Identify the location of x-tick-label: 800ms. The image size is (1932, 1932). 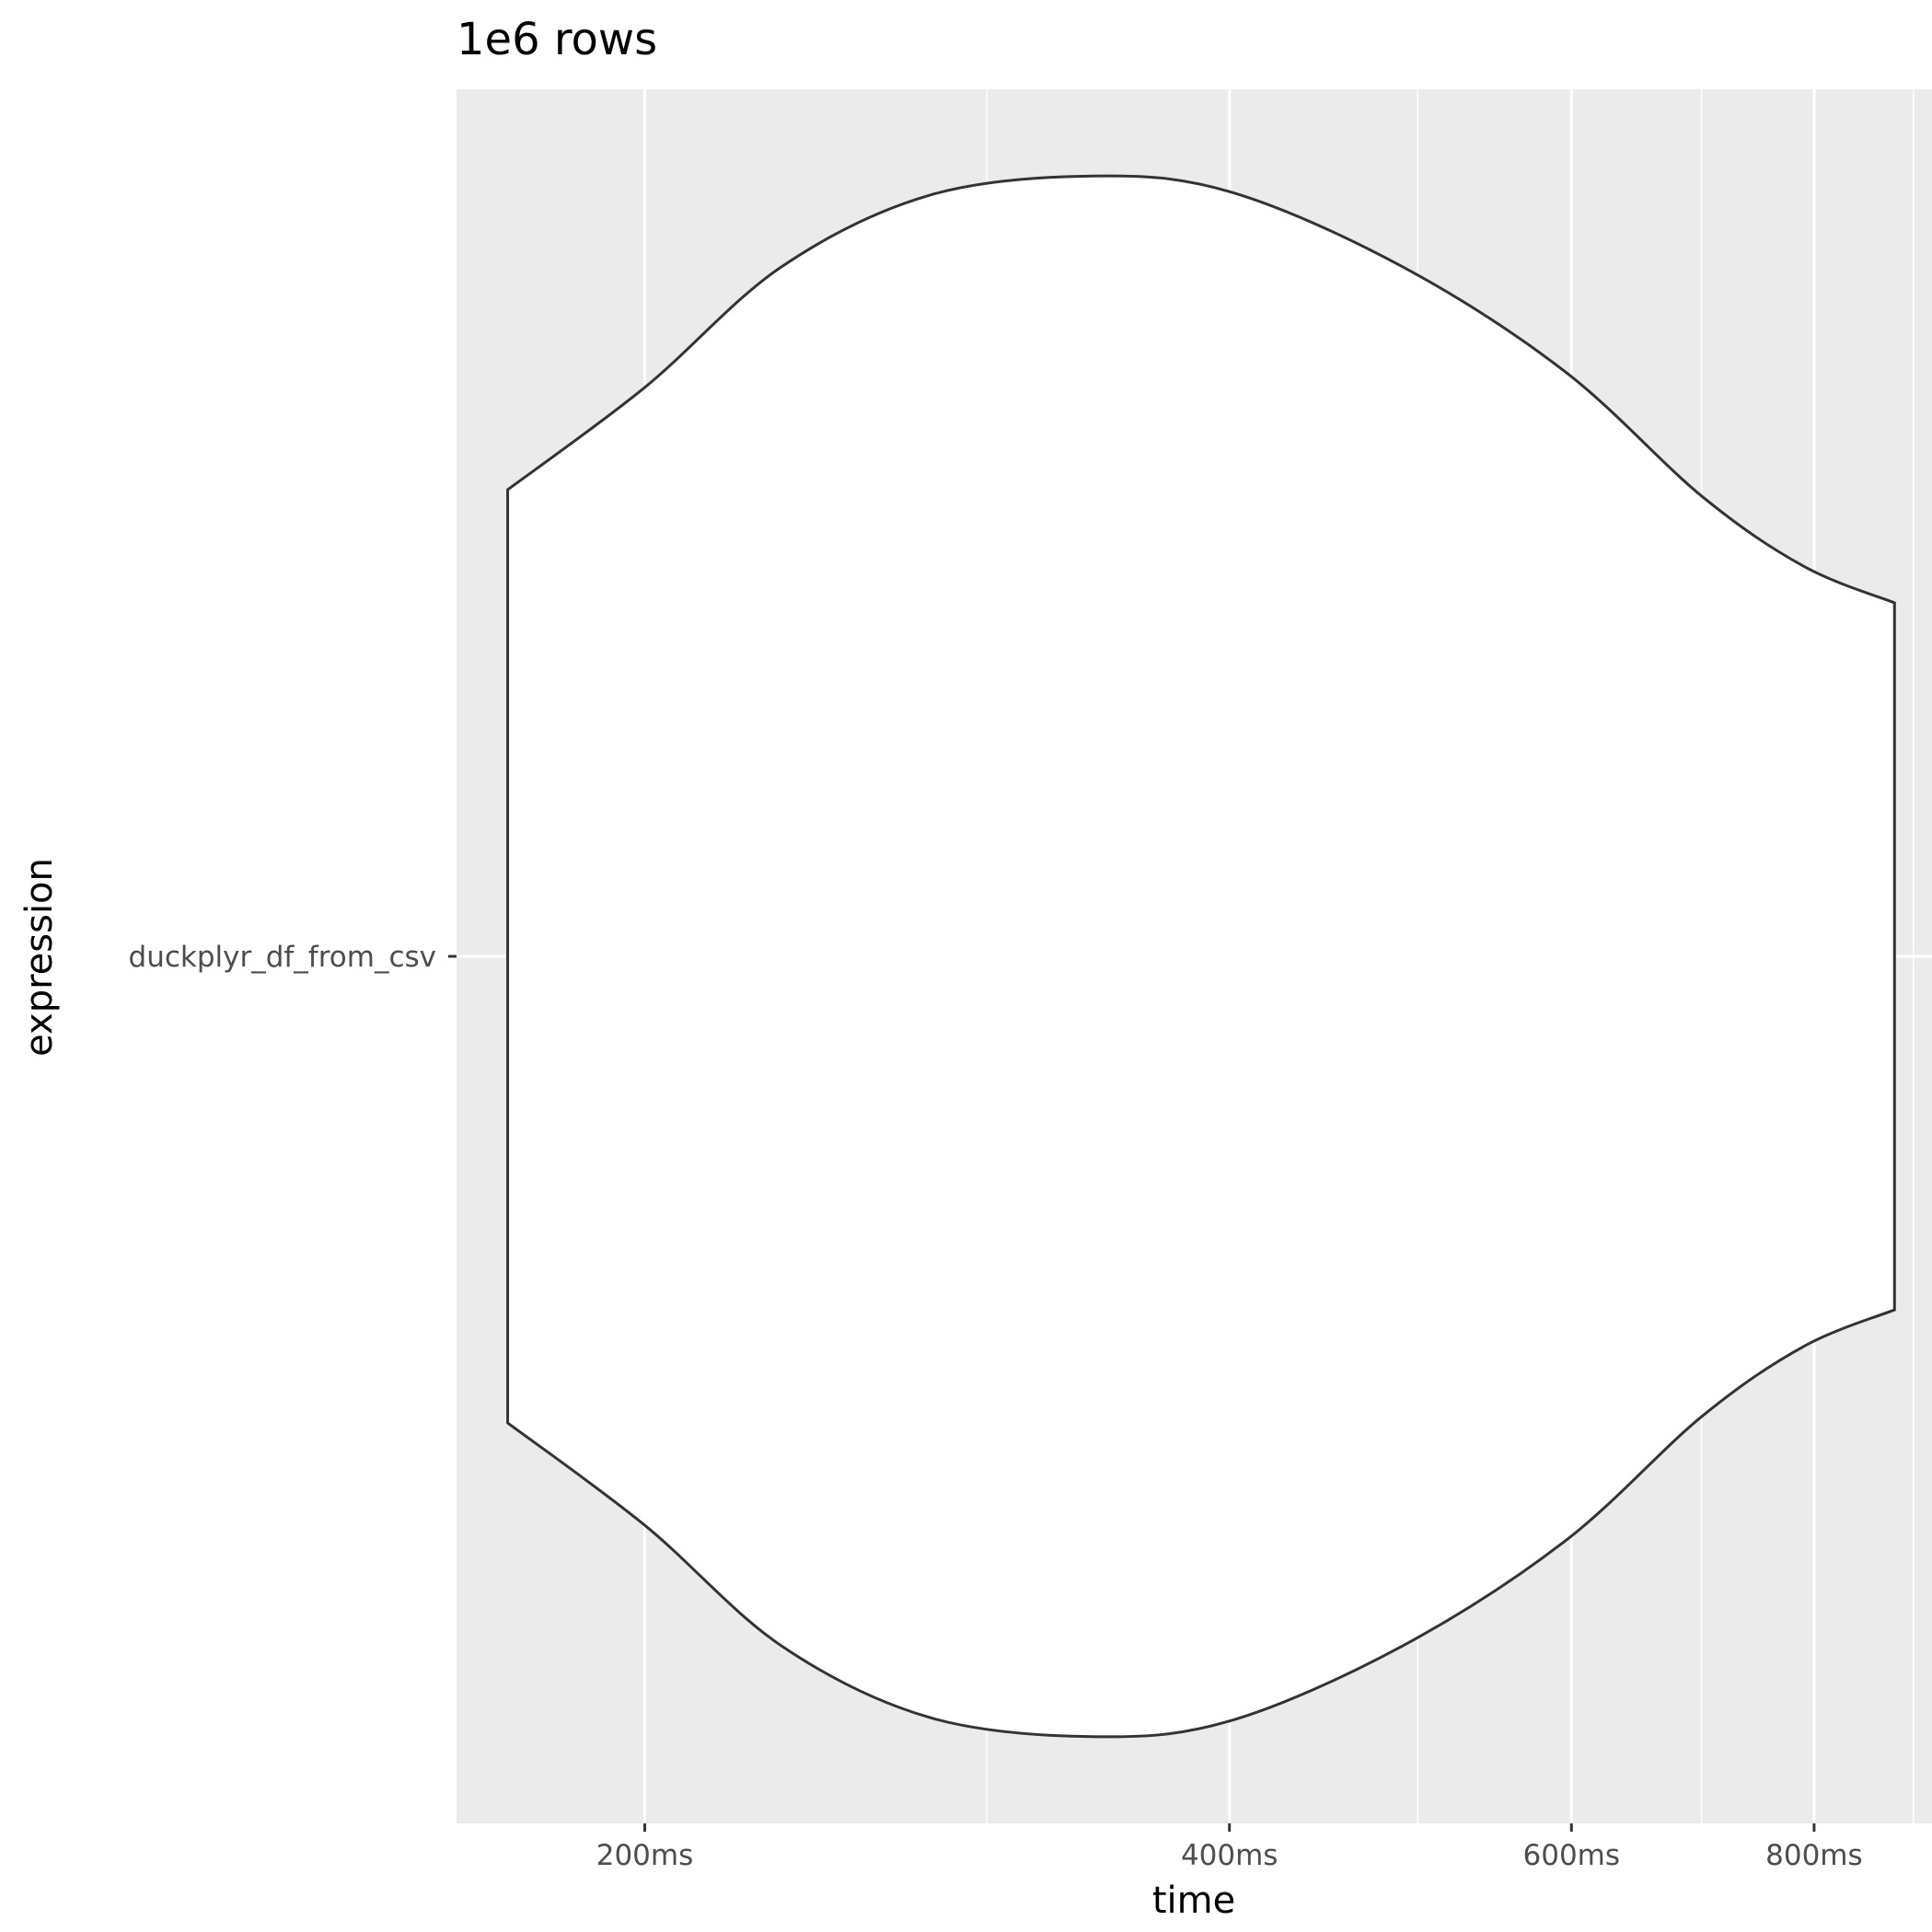
(1814, 1856).